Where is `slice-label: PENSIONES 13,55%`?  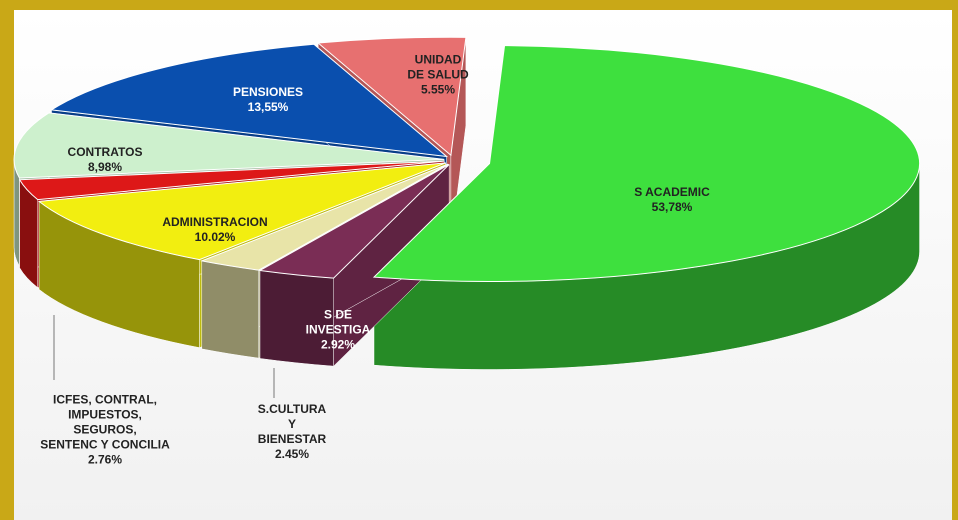
slice-label: PENSIONES 13,55% is located at coordinates (268, 100).